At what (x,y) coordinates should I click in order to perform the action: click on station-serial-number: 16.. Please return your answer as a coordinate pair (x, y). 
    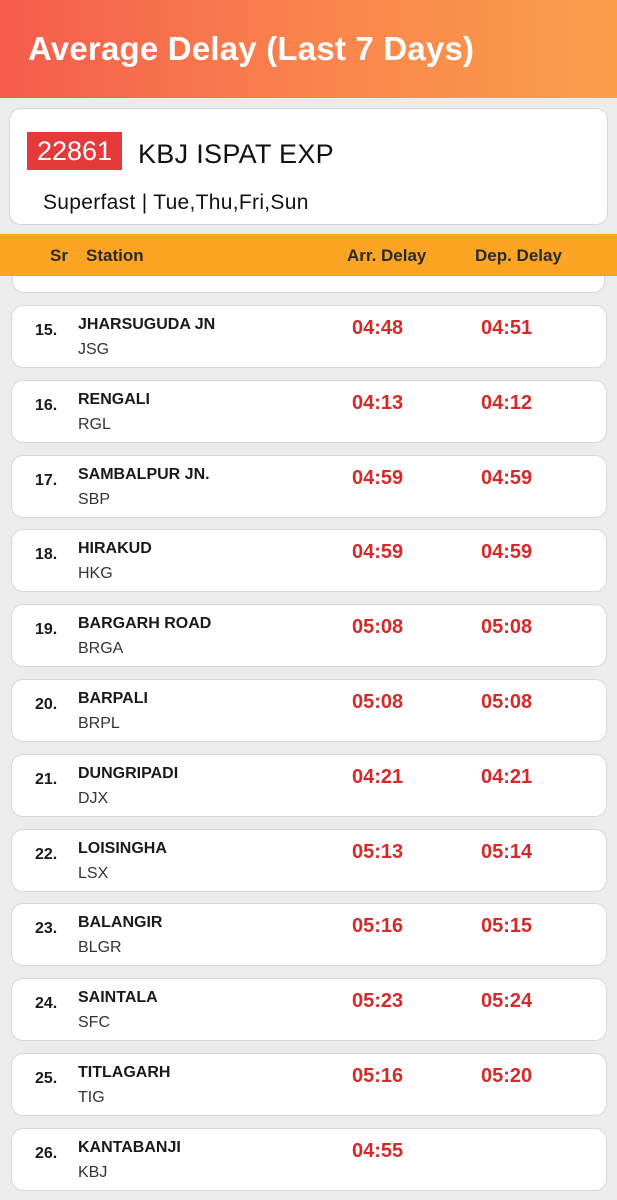
    Looking at the image, I should click on (46, 405).